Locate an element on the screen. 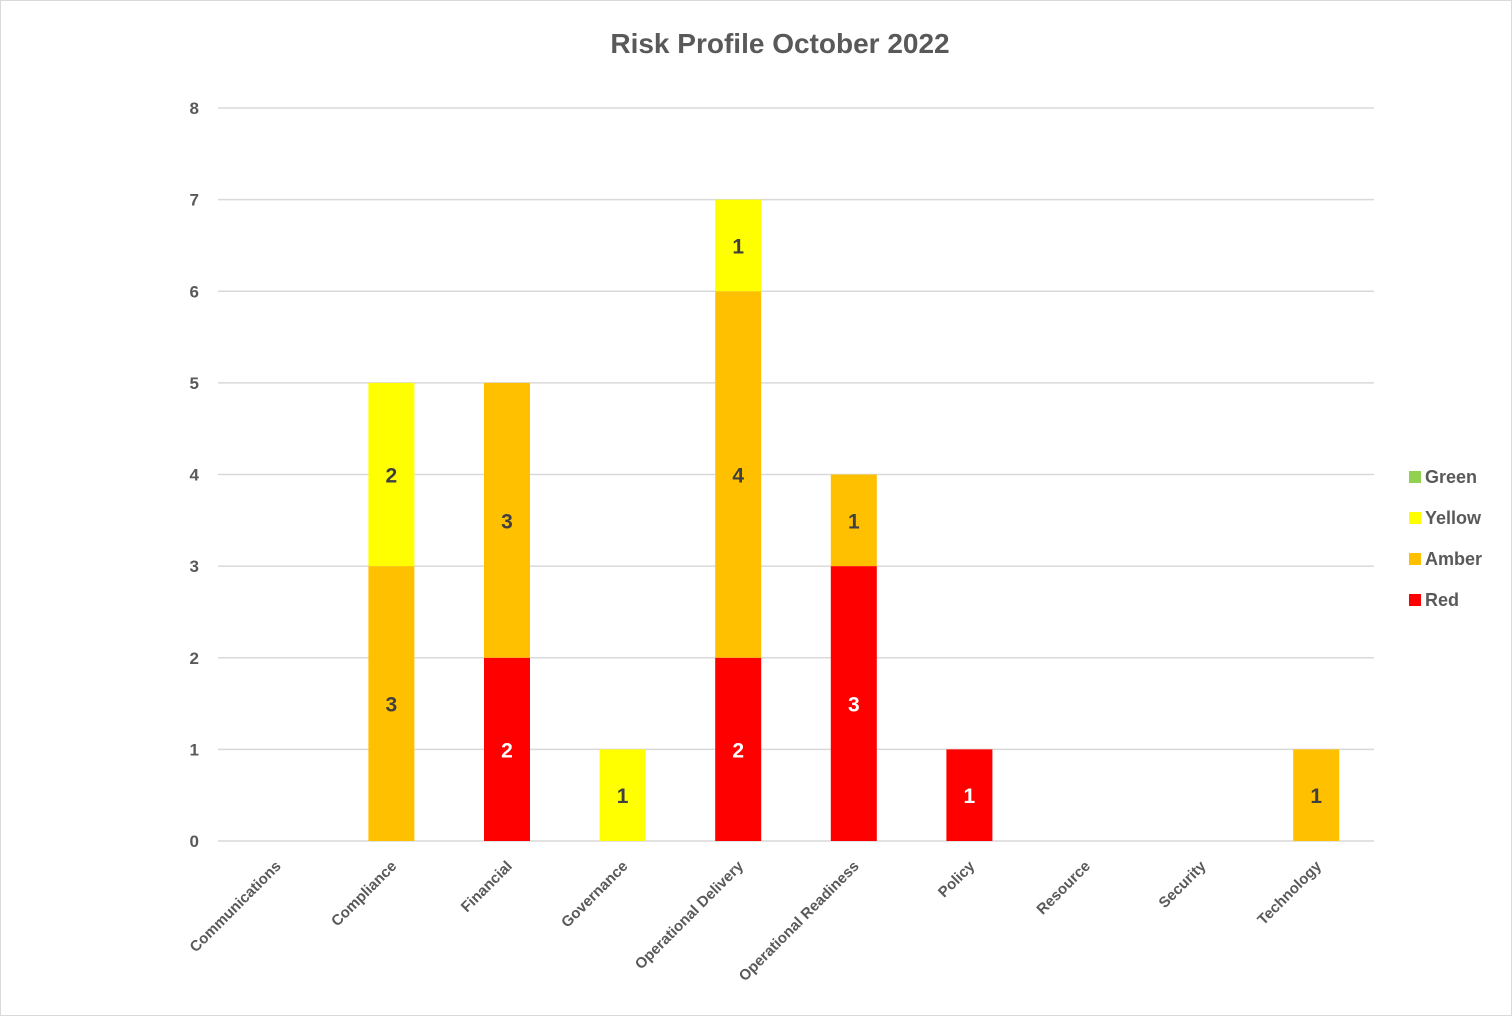 The width and height of the screenshot is (1512, 1017). bar-red-financial is located at coordinates (507, 749).